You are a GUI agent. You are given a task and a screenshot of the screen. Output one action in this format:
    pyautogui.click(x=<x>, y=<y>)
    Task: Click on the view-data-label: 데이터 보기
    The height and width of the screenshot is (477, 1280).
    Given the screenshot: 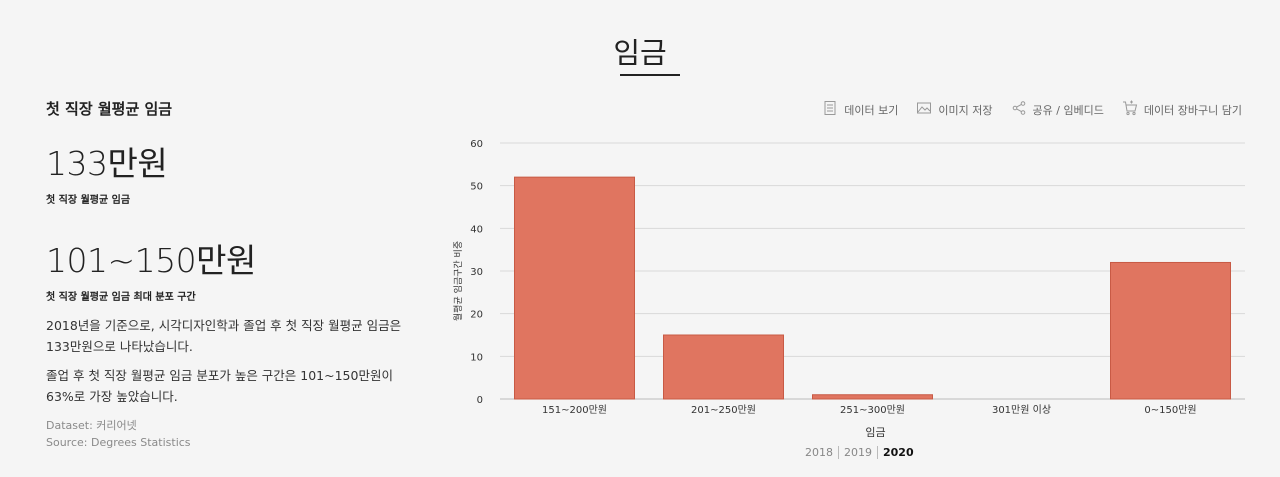 What is the action you would take?
    pyautogui.click(x=871, y=110)
    